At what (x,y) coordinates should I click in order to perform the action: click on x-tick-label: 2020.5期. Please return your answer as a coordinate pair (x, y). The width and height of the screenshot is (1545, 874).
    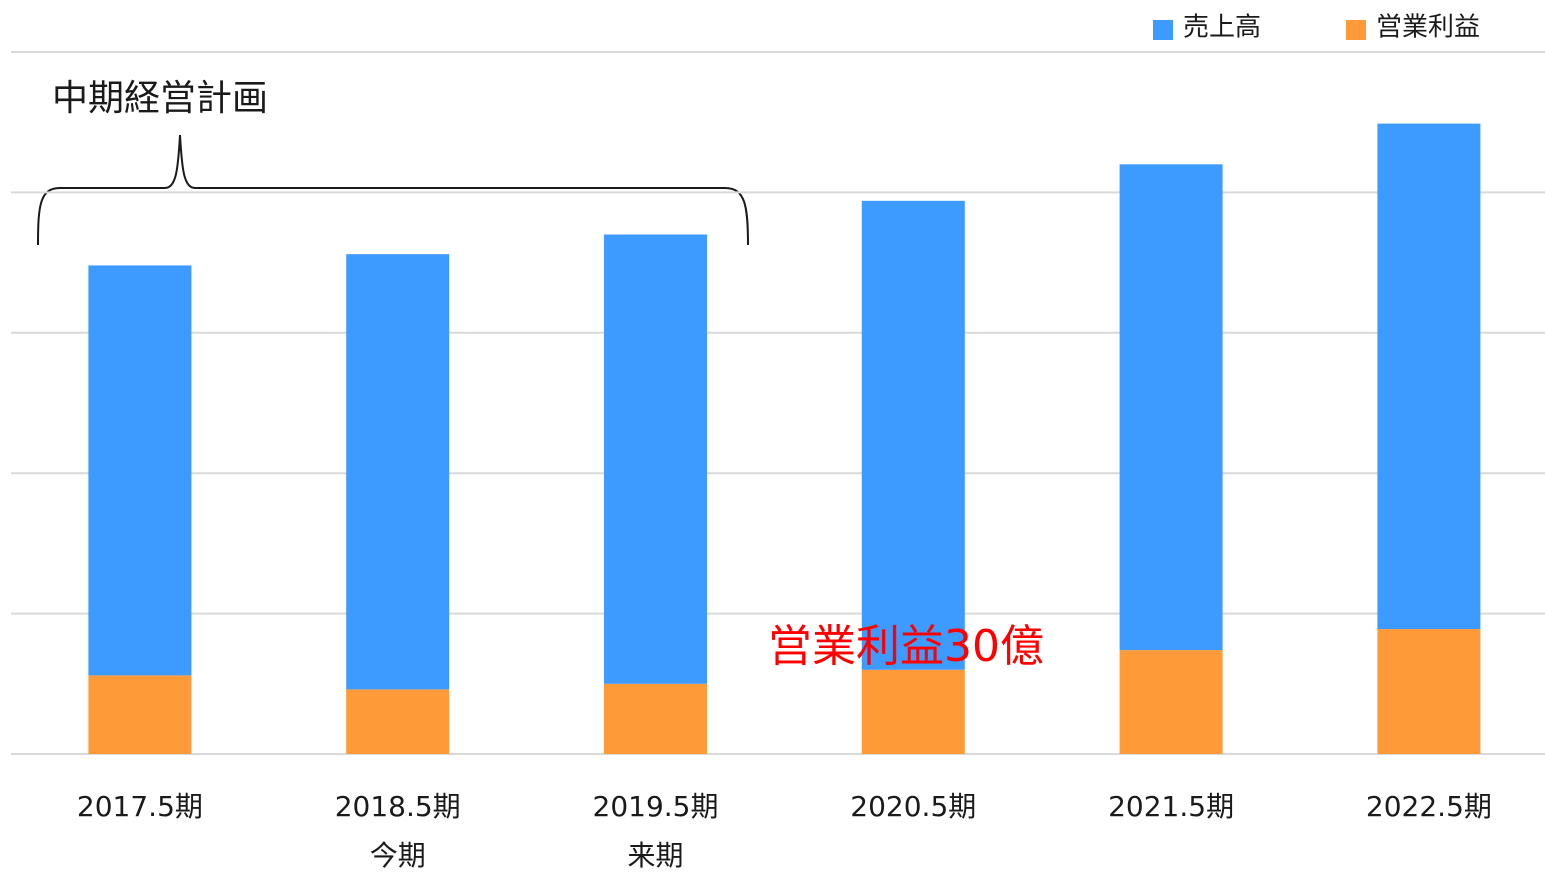
    Looking at the image, I should click on (913, 806).